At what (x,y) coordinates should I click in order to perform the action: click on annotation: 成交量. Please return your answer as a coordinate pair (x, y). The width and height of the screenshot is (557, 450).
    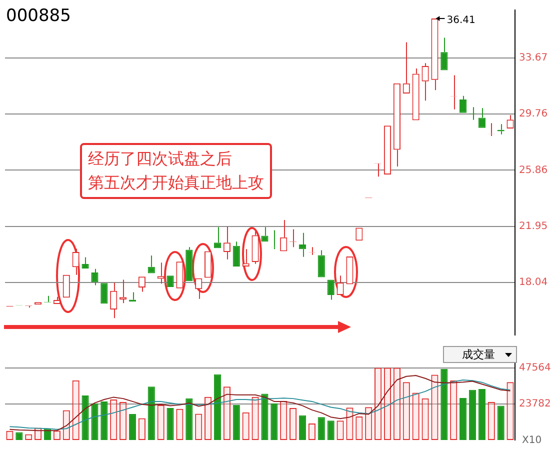
    Looking at the image, I should click on (478, 354).